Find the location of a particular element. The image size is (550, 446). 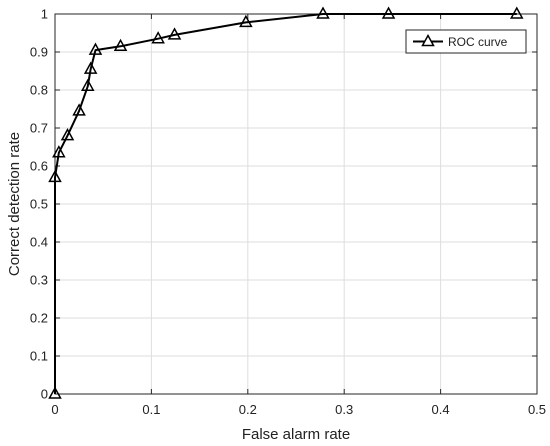

x-tick-label: 0.2 is located at coordinates (248, 409).